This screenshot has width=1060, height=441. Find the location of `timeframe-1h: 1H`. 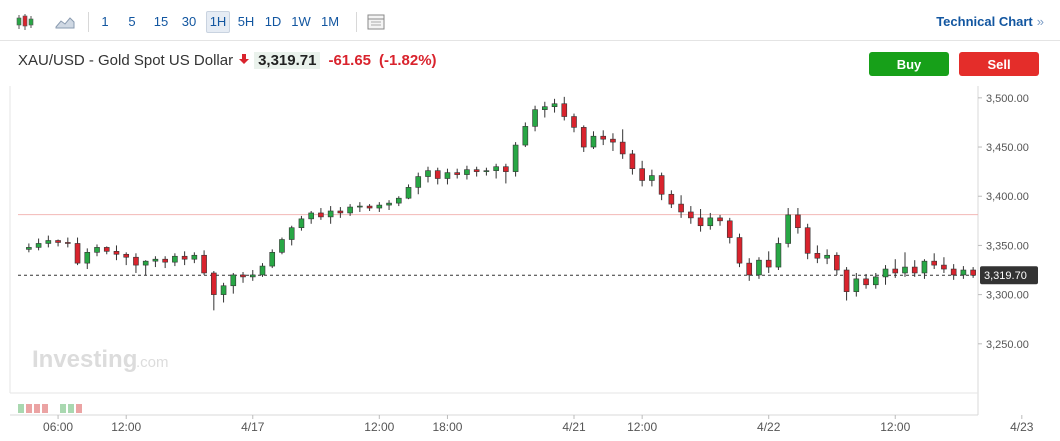

timeframe-1h: 1H is located at coordinates (218, 22).